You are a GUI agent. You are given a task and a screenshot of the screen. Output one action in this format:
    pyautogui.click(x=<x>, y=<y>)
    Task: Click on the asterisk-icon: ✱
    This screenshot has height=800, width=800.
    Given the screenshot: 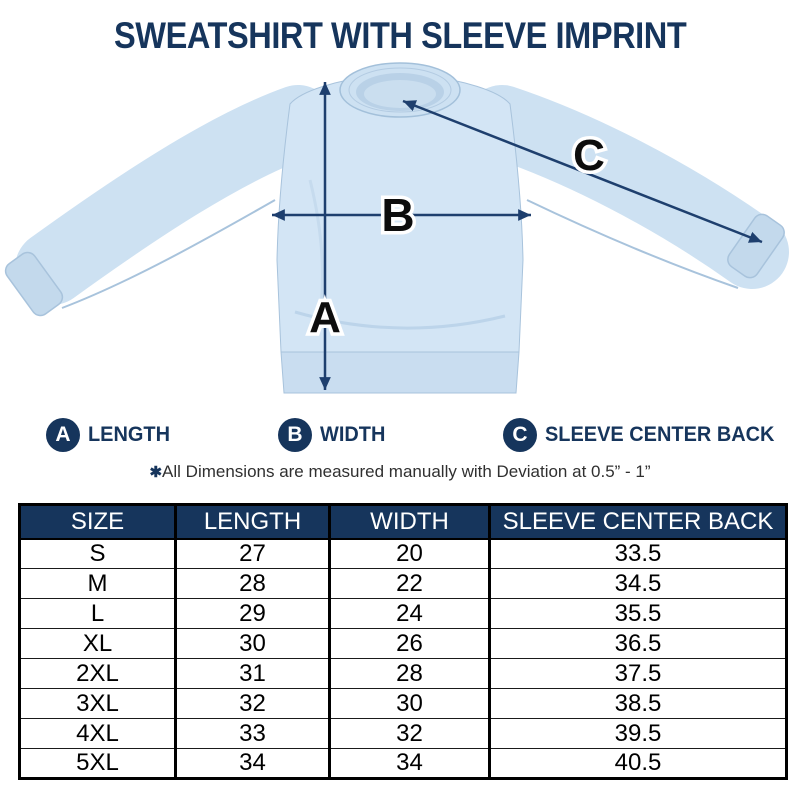 What is the action you would take?
    pyautogui.click(x=156, y=472)
    